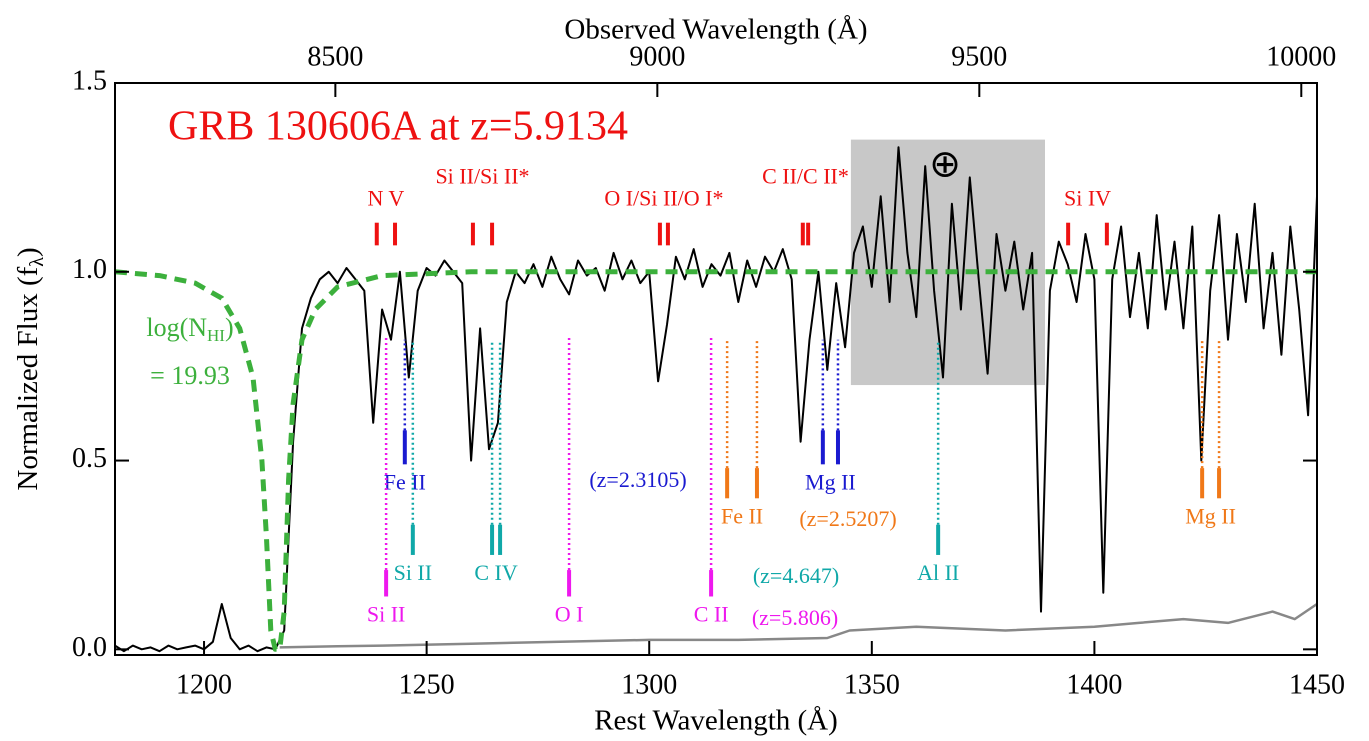 The height and width of the screenshot is (741, 1369). I want to click on chart-title: GRB 130606A at z=5.9134, so click(398, 127).